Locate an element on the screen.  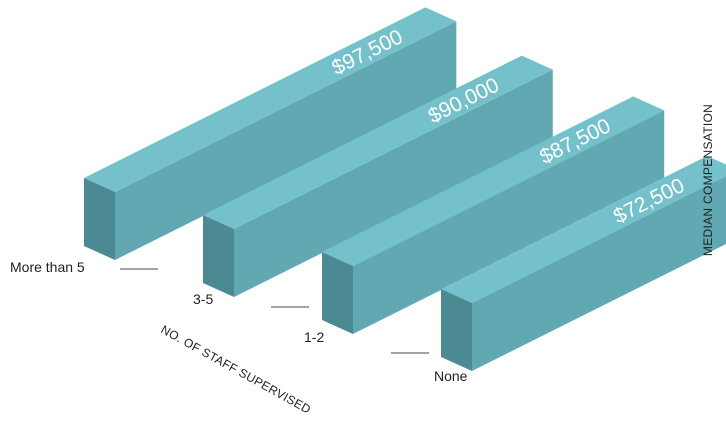
bar-top-face is located at coordinates (583, 229).